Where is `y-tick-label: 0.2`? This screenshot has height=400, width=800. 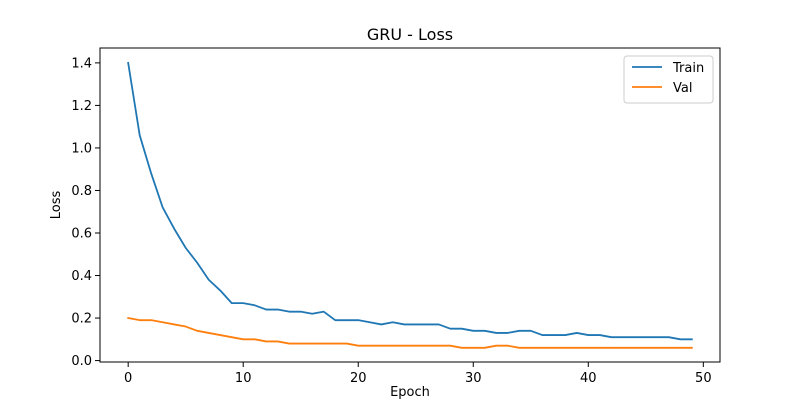
y-tick-label: 0.2 is located at coordinates (81, 319).